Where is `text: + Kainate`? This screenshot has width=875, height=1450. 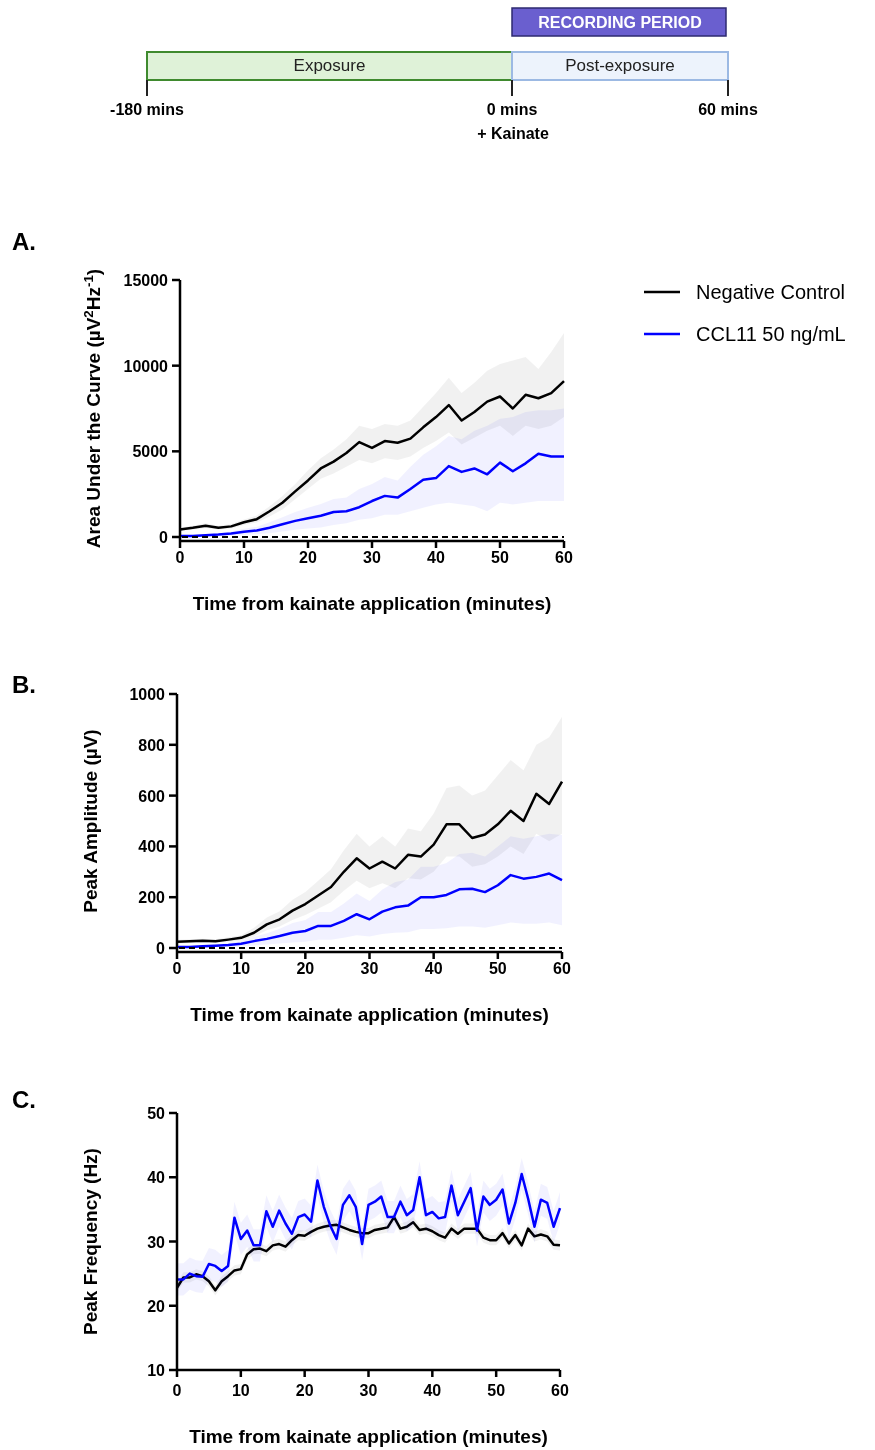 text: + Kainate is located at coordinates (513, 133).